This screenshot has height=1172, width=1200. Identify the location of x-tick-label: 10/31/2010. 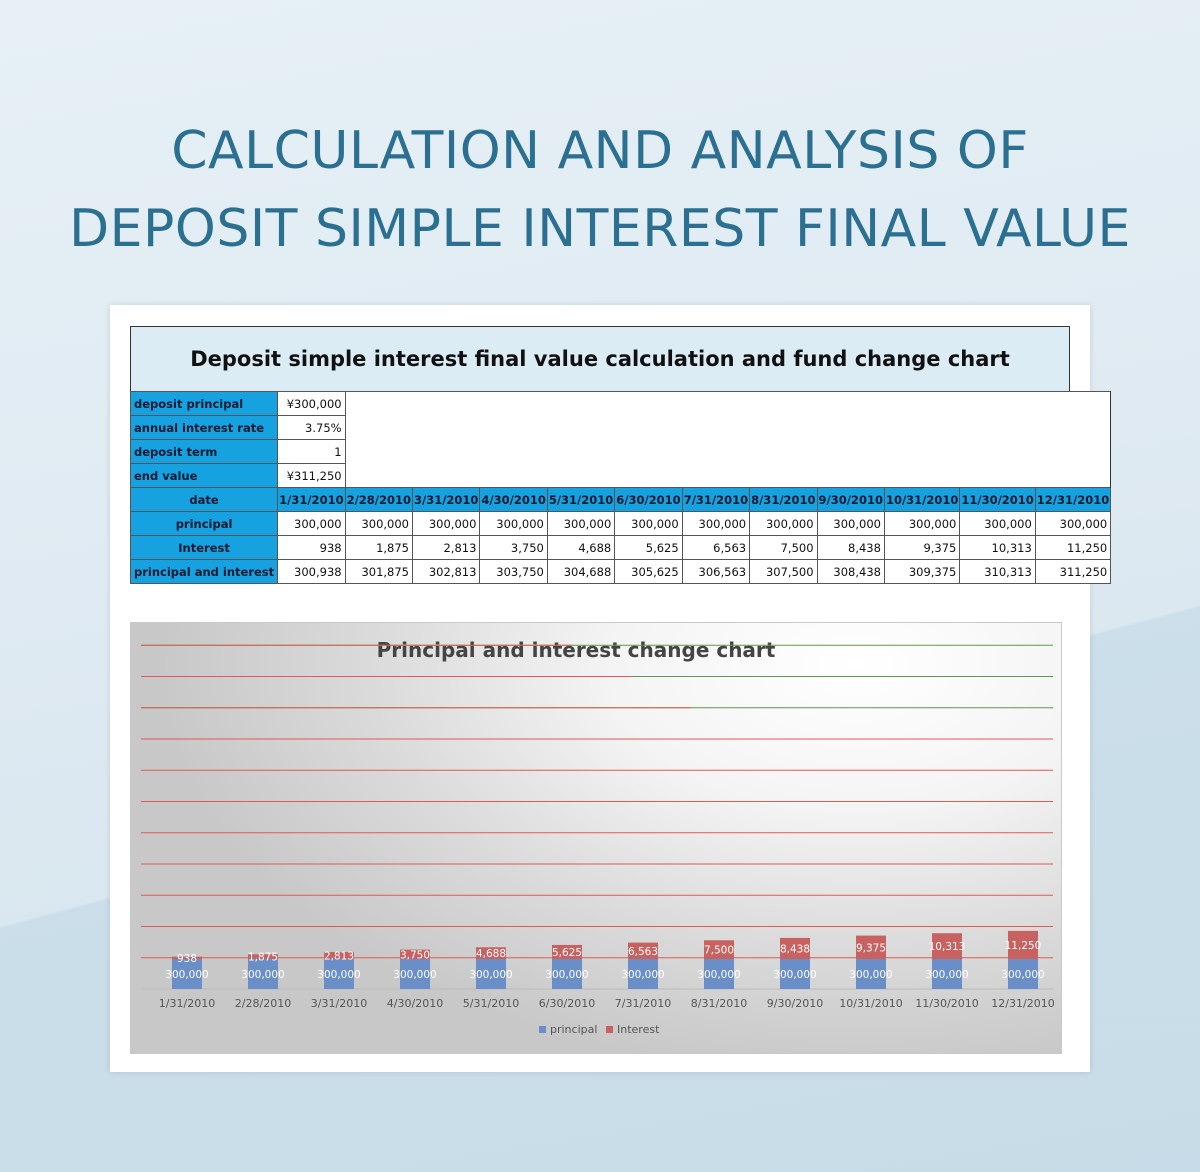
(870, 1003).